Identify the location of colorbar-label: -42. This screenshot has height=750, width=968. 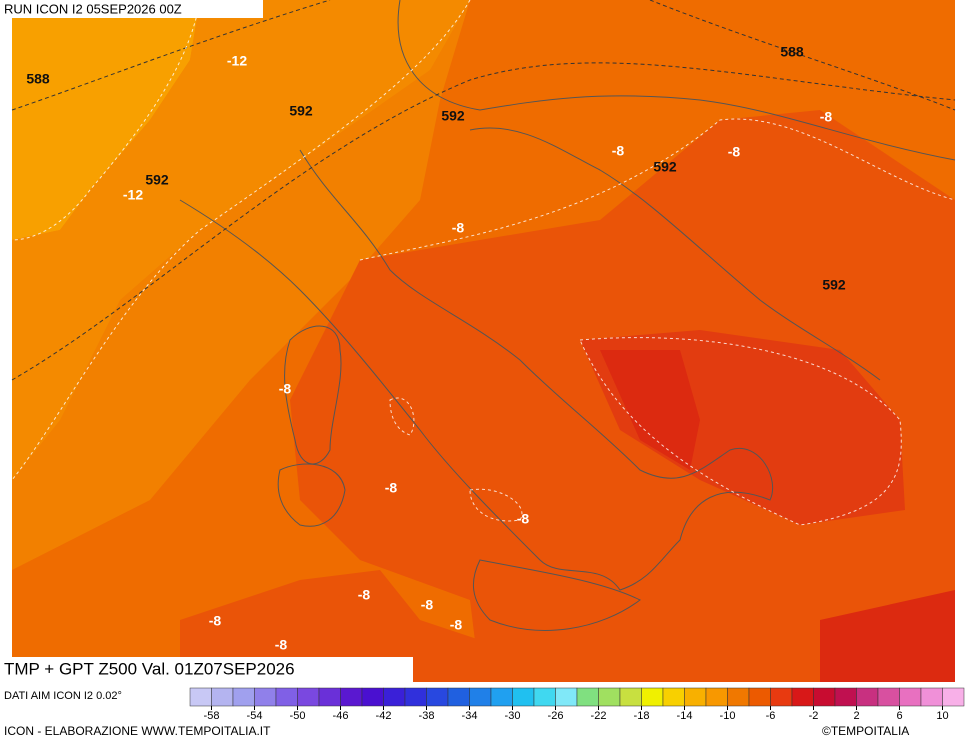
(384, 716).